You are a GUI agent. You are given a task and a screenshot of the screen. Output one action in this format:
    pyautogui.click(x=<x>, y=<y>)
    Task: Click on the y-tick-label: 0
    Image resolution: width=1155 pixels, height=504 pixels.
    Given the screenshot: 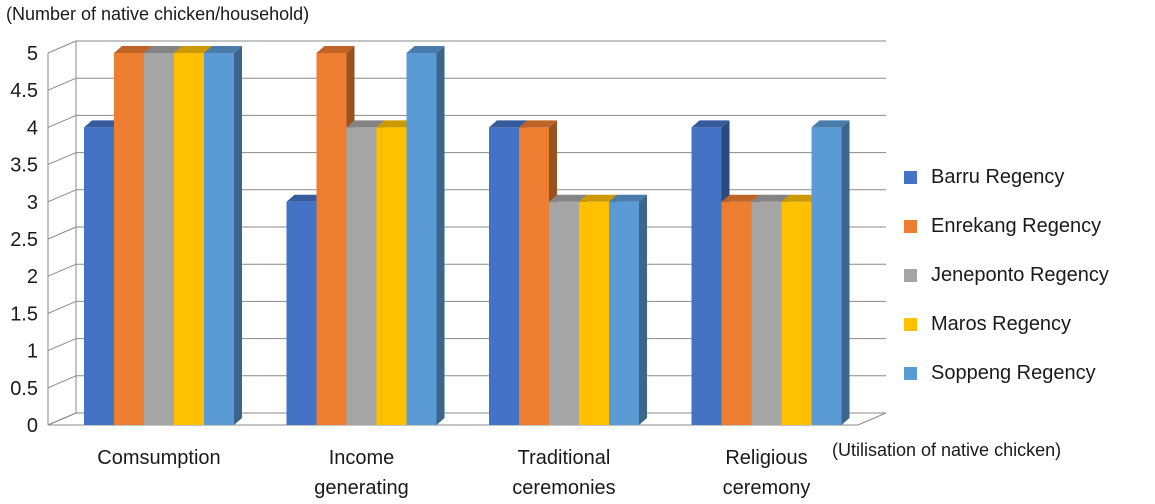 What is the action you would take?
    pyautogui.click(x=32, y=426)
    